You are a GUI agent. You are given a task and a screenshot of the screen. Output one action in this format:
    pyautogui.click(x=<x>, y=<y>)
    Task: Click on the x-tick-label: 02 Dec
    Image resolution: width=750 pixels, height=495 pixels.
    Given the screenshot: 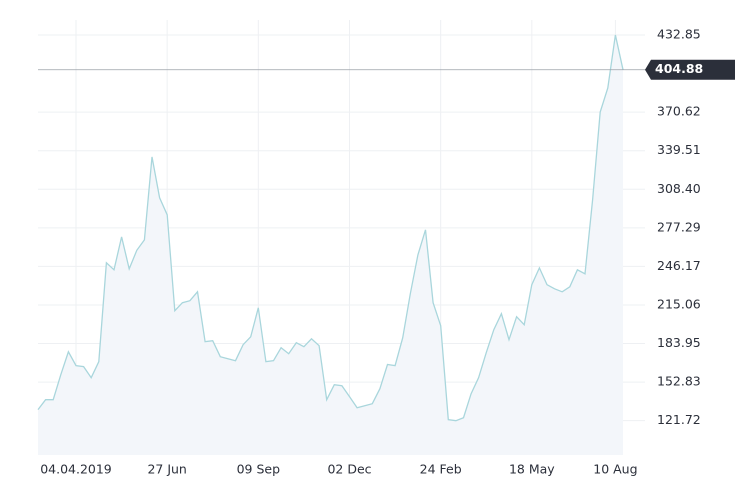 What is the action you would take?
    pyautogui.click(x=349, y=469)
    